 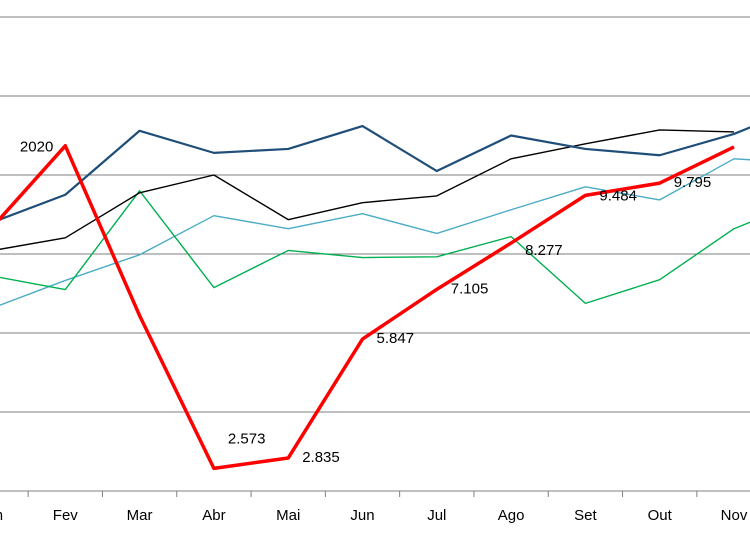 I want to click on x-tick-label: Jul, so click(x=436, y=515).